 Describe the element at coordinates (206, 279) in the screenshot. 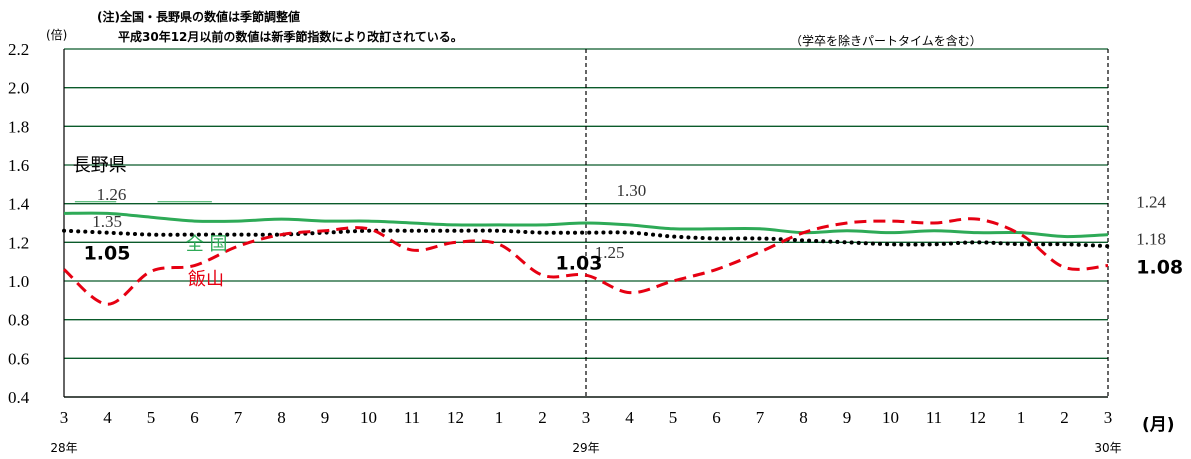

I see `series-label: 飯山` at that location.